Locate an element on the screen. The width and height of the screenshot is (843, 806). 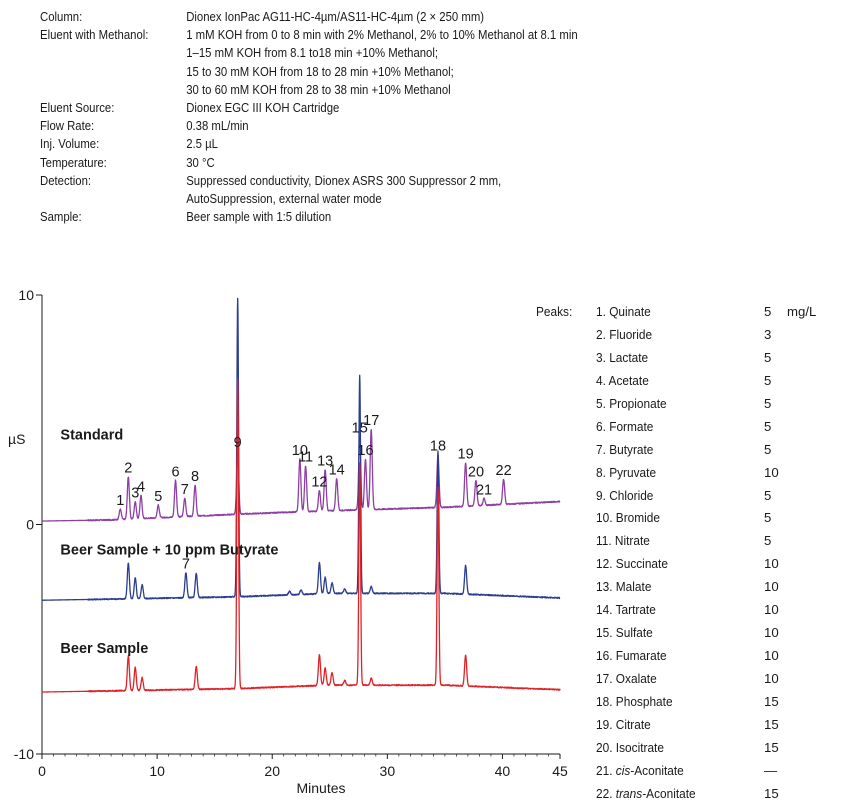
x-axis-title: Minutes is located at coordinates (320, 788).